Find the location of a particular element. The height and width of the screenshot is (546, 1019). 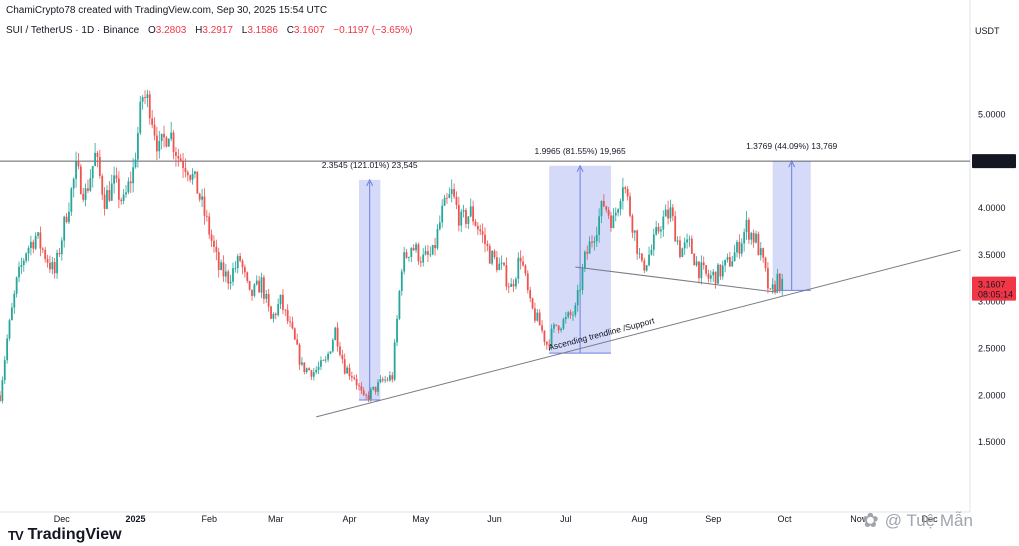

x-tick-label: Aug is located at coordinates (640, 519).